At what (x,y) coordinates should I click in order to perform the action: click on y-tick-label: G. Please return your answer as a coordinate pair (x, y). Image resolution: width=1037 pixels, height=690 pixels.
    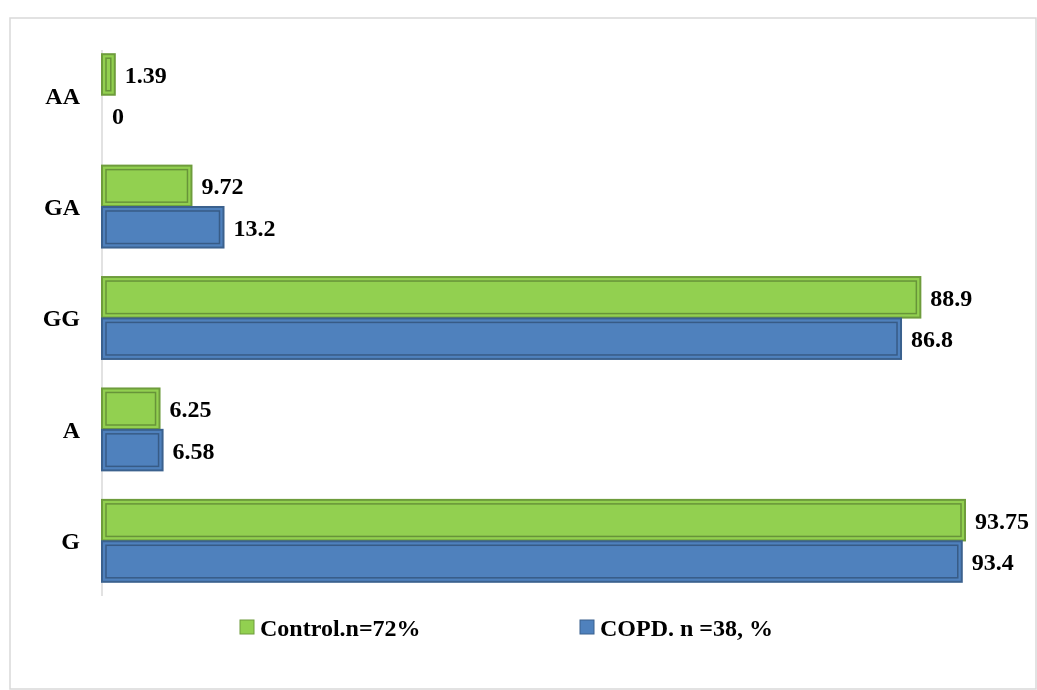
    Looking at the image, I should click on (71, 541).